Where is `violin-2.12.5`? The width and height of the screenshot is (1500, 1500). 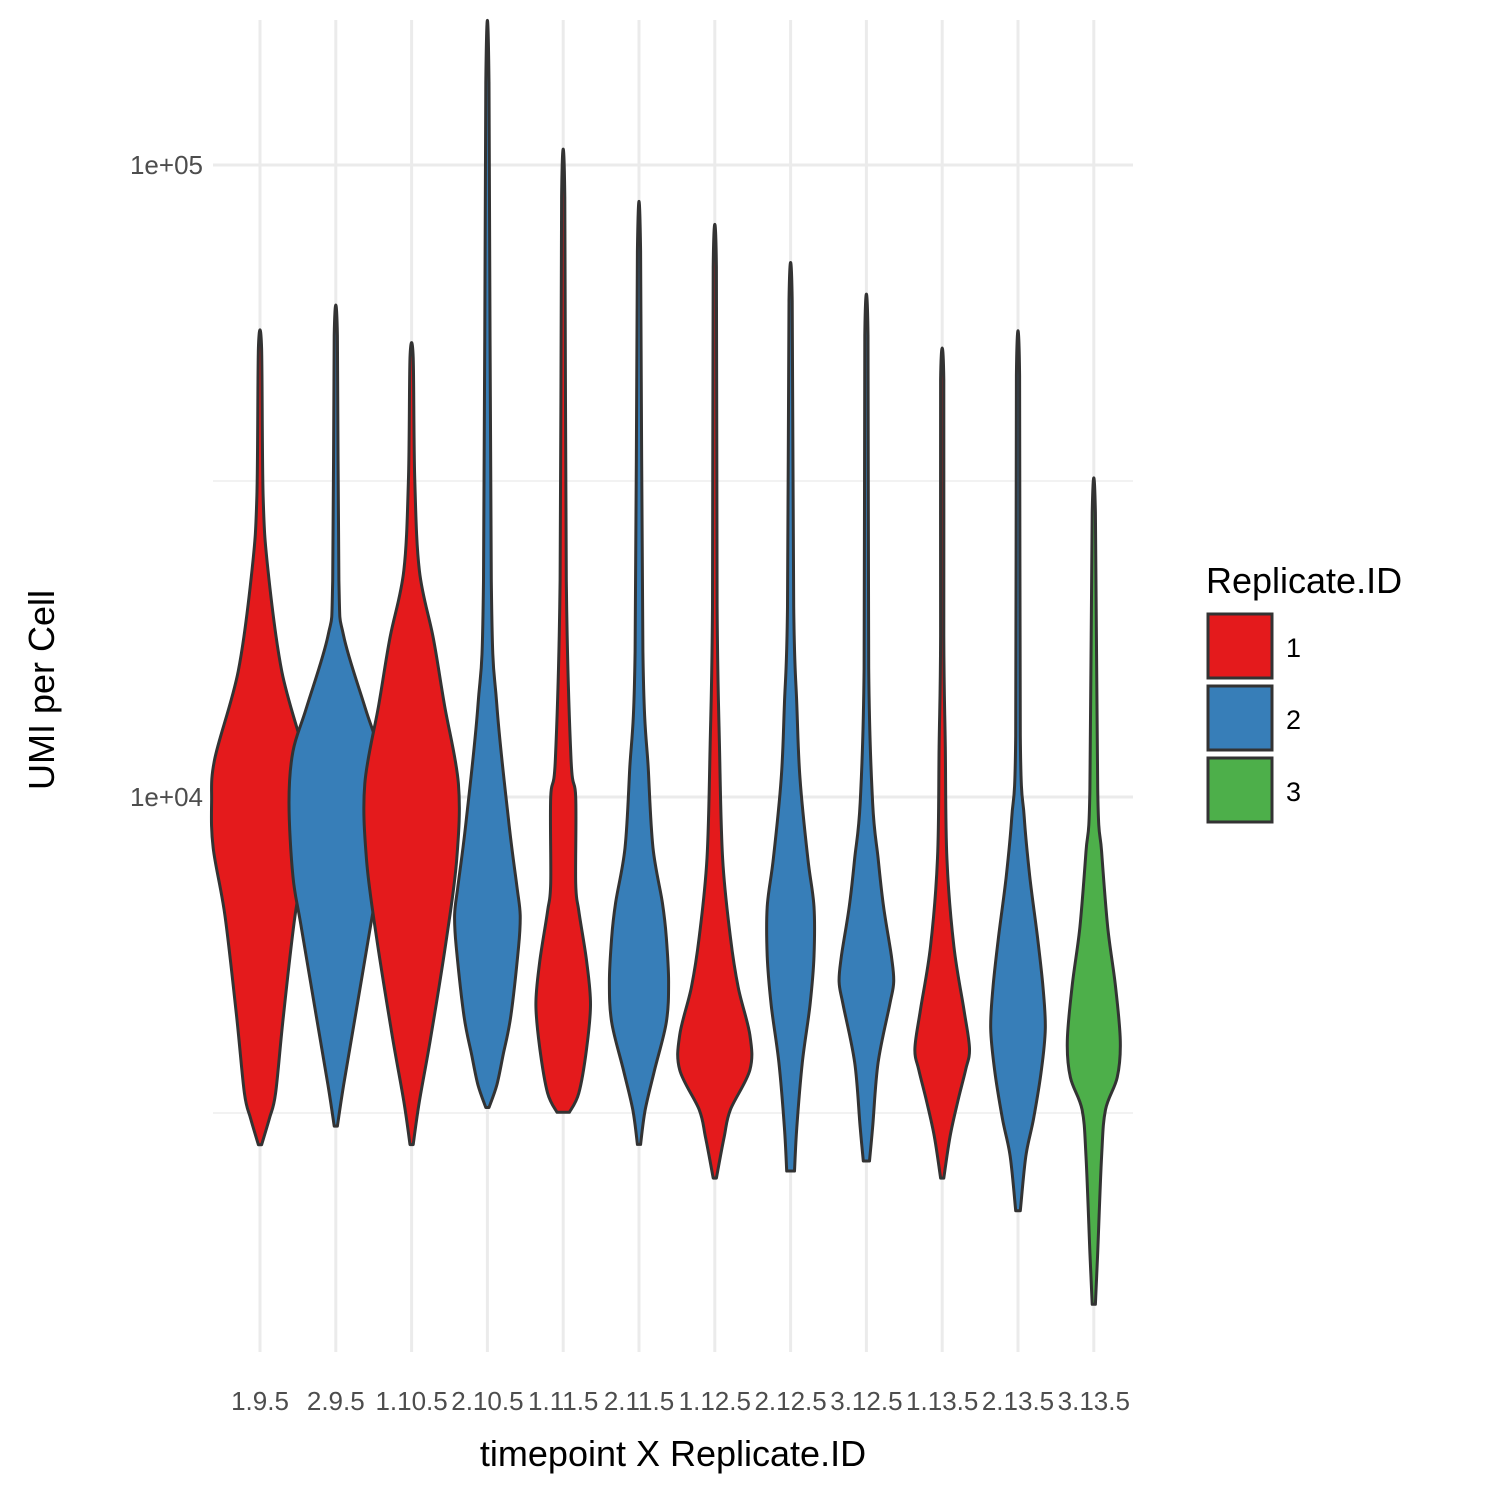 violin-2.12.5 is located at coordinates (791, 717).